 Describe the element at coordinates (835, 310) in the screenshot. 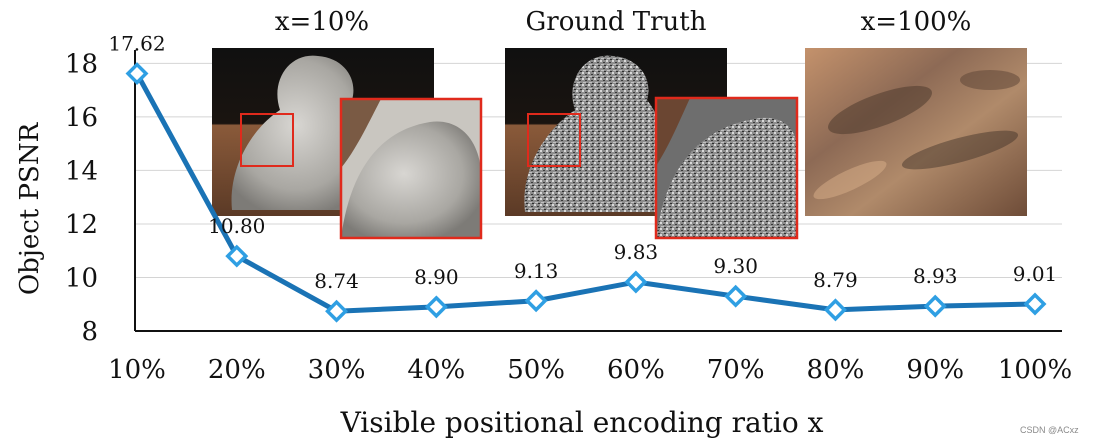

I see `data-point-80pct` at that location.